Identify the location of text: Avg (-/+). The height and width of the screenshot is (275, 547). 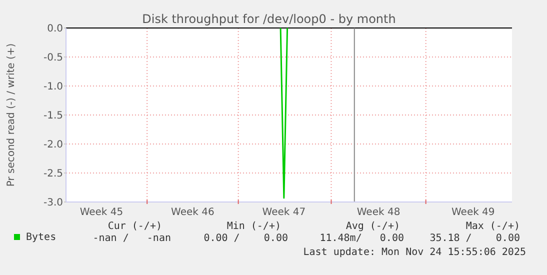
(373, 226).